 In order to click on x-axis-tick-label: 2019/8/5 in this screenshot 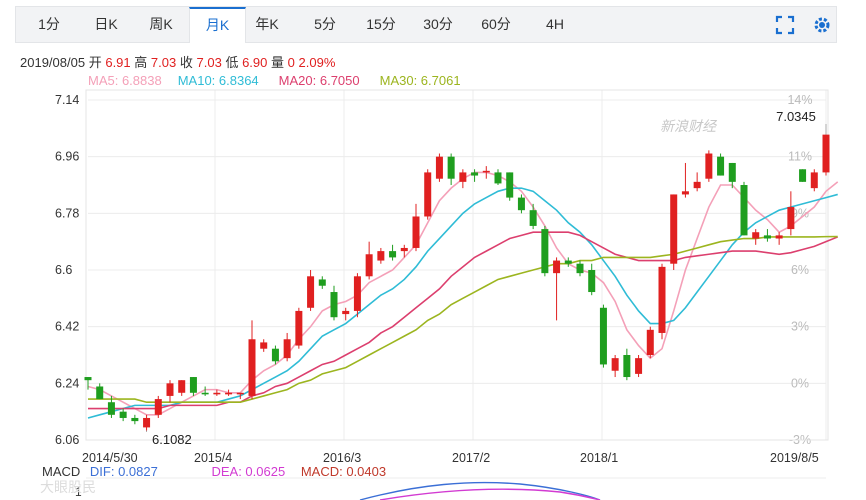, I will do `click(794, 458)`.